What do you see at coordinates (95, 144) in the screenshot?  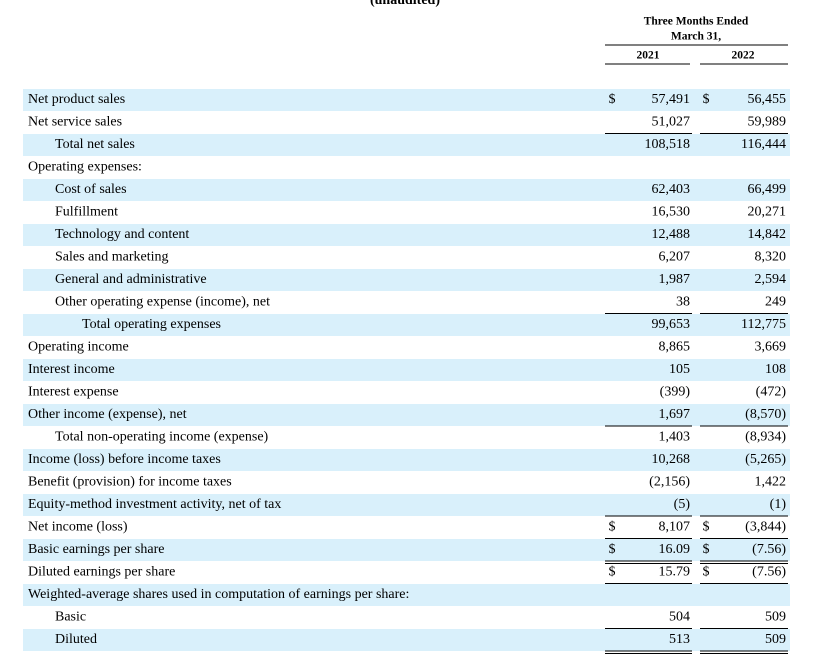 I see `row-label: Total net sales` at bounding box center [95, 144].